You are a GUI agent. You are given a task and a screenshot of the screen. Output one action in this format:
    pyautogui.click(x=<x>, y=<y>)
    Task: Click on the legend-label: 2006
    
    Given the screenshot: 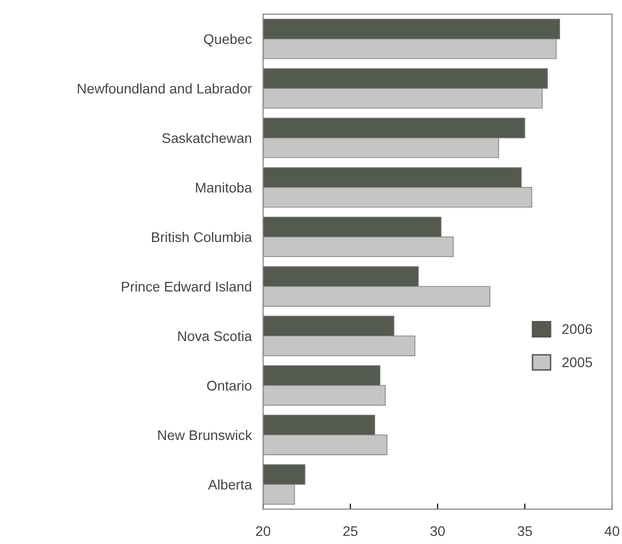 What is the action you would take?
    pyautogui.click(x=577, y=329)
    